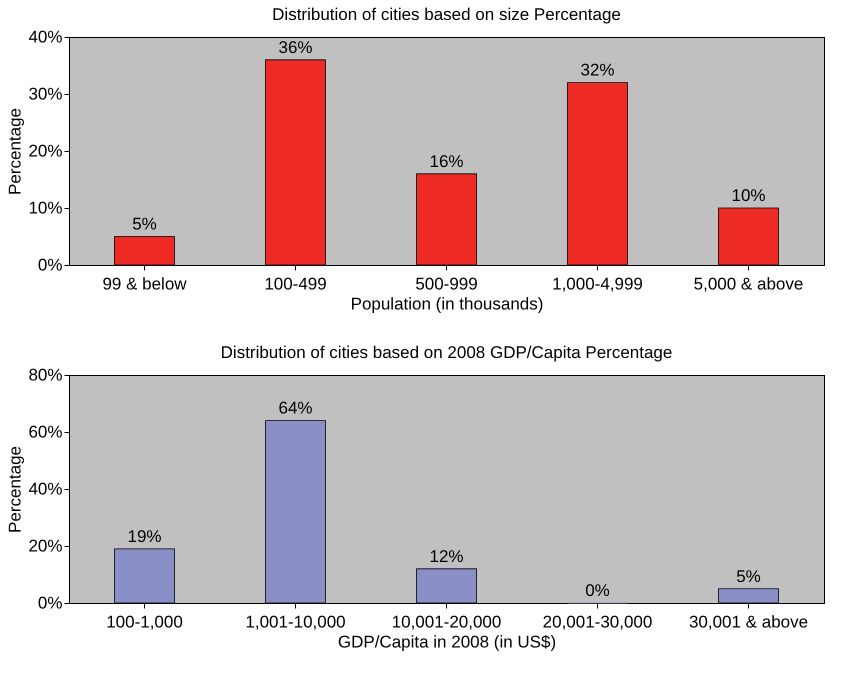 This screenshot has width=863, height=700. I want to click on x-tick-label: 99 & below, so click(145, 284).